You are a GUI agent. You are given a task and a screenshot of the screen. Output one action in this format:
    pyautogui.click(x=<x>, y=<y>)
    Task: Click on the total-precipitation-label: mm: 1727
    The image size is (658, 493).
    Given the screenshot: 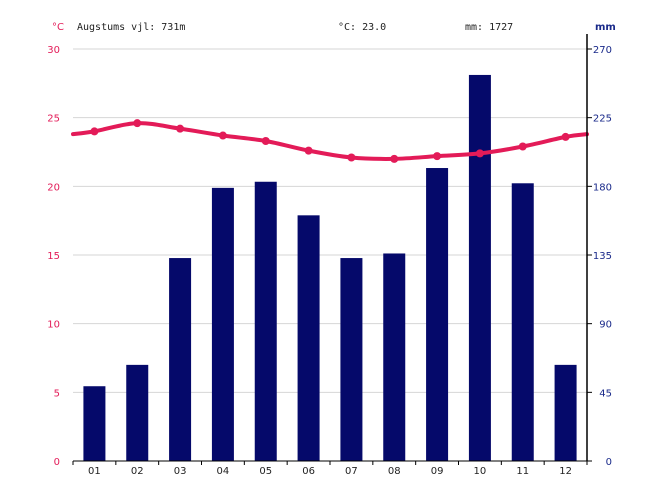 What is the action you would take?
    pyautogui.click(x=489, y=27)
    